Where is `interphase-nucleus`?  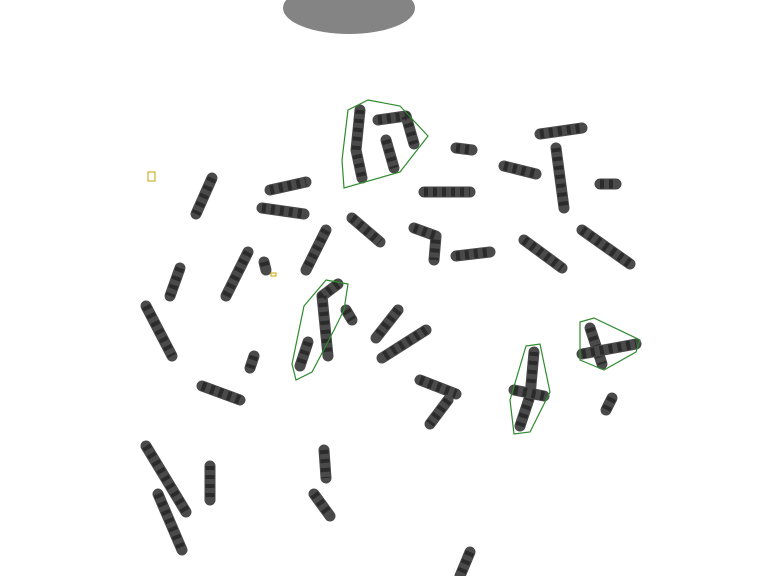 interphase-nucleus is located at coordinates (349, 17).